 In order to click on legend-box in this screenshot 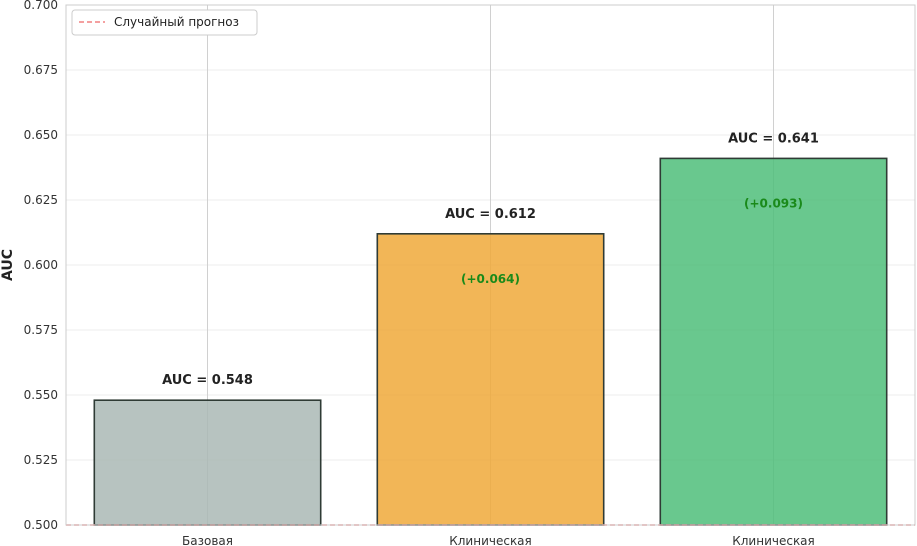, I will do `click(164, 22)`.